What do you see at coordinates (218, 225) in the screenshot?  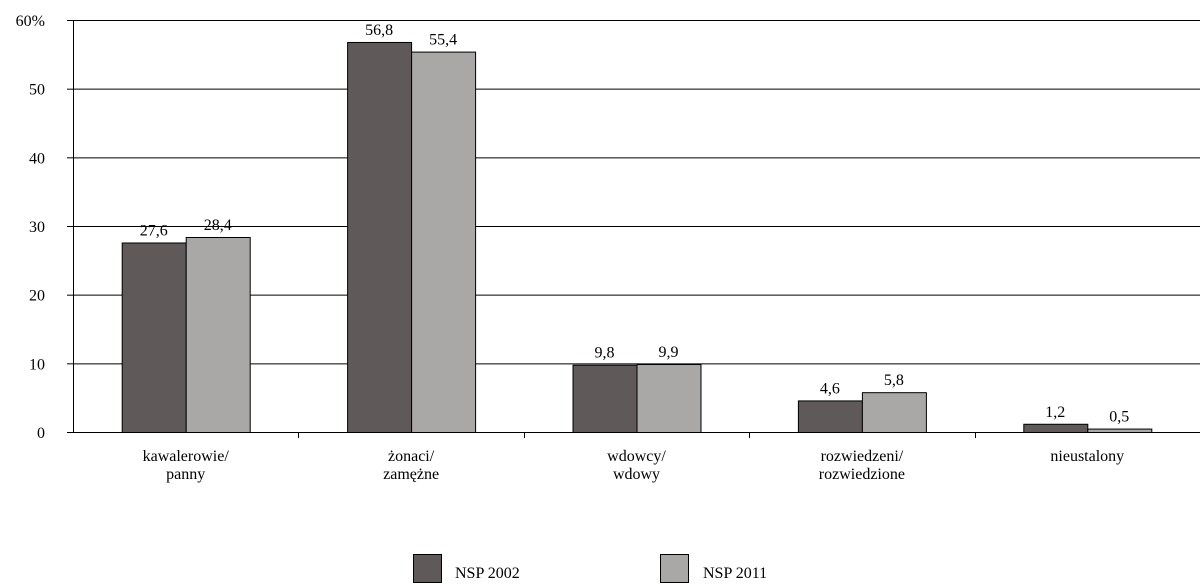 I see `data-label: 28,4` at bounding box center [218, 225].